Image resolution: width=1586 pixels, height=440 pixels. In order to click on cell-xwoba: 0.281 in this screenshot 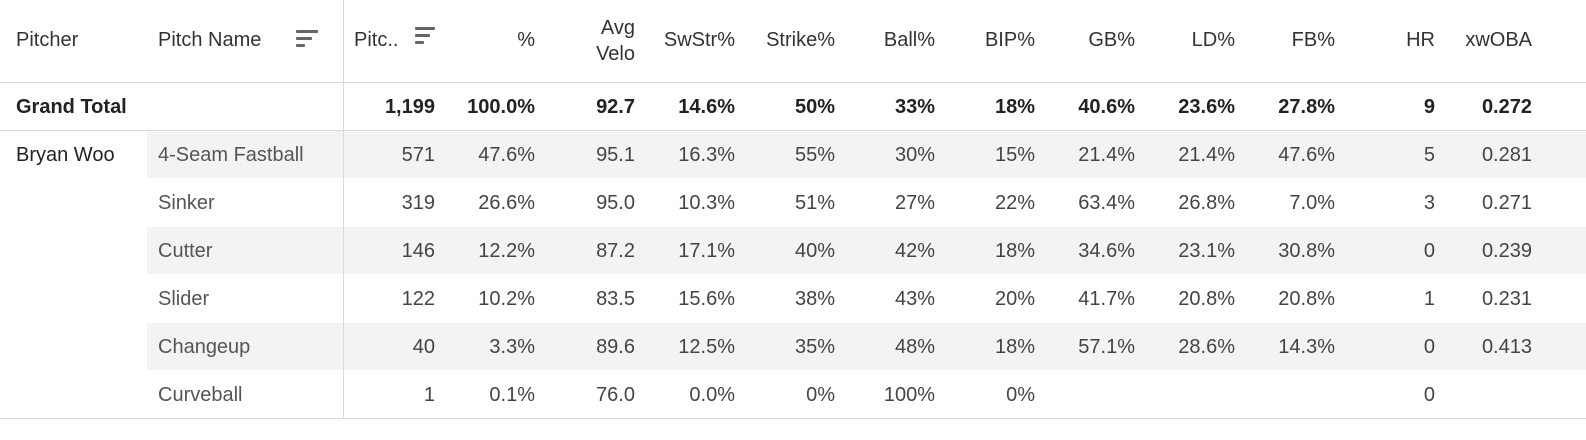, I will do `click(1506, 155)`.